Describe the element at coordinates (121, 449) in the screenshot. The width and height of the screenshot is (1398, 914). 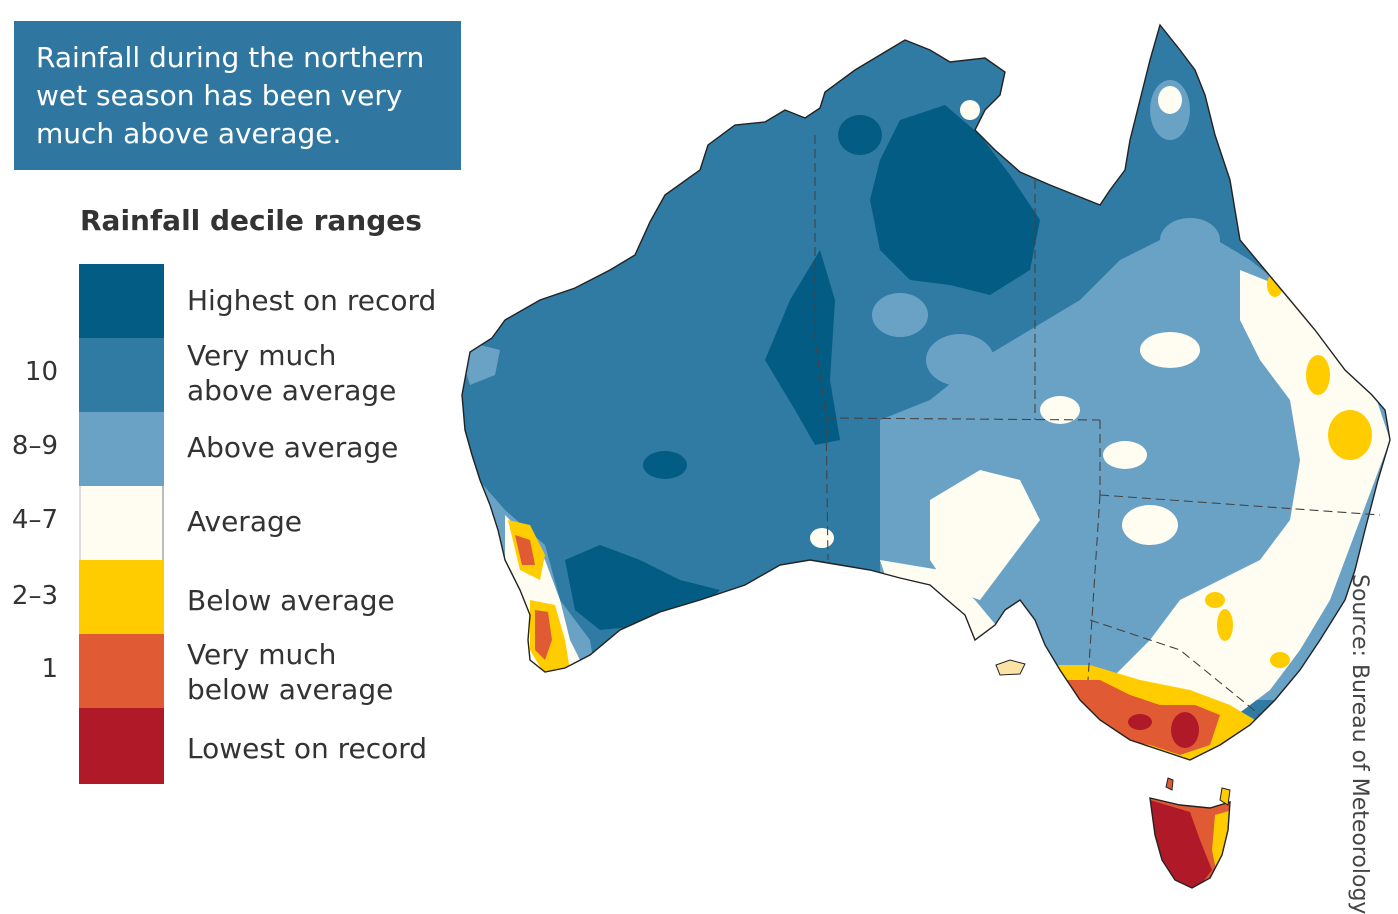
I see `legend-swatch-above-average` at that location.